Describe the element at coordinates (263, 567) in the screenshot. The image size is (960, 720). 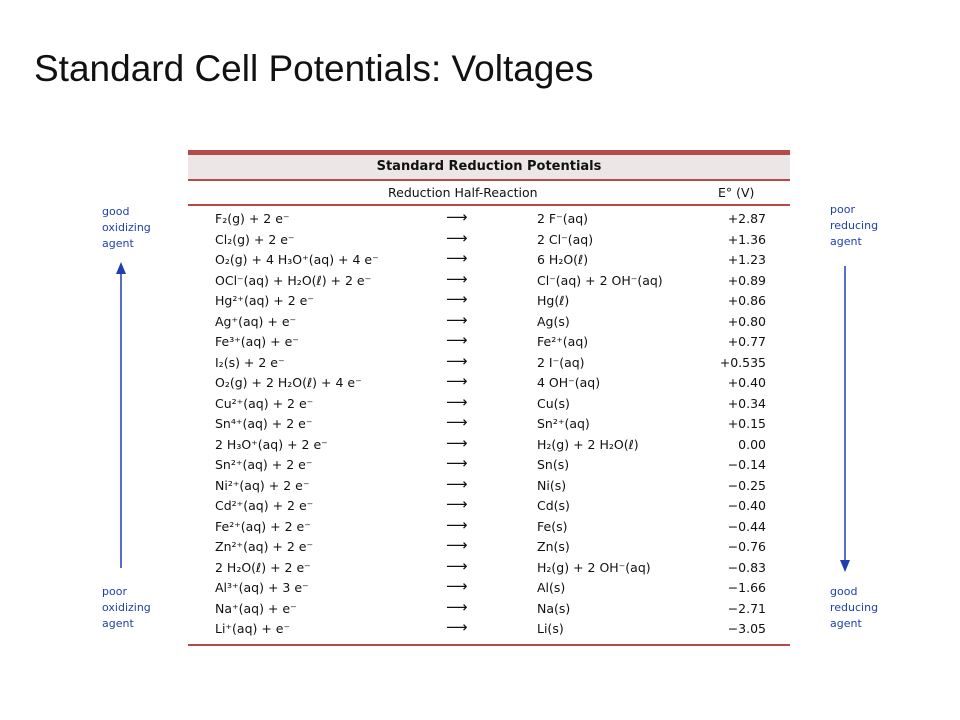
I see `reactant-cell: 2 H₂O(ℓ) + 2 e⁻` at that location.